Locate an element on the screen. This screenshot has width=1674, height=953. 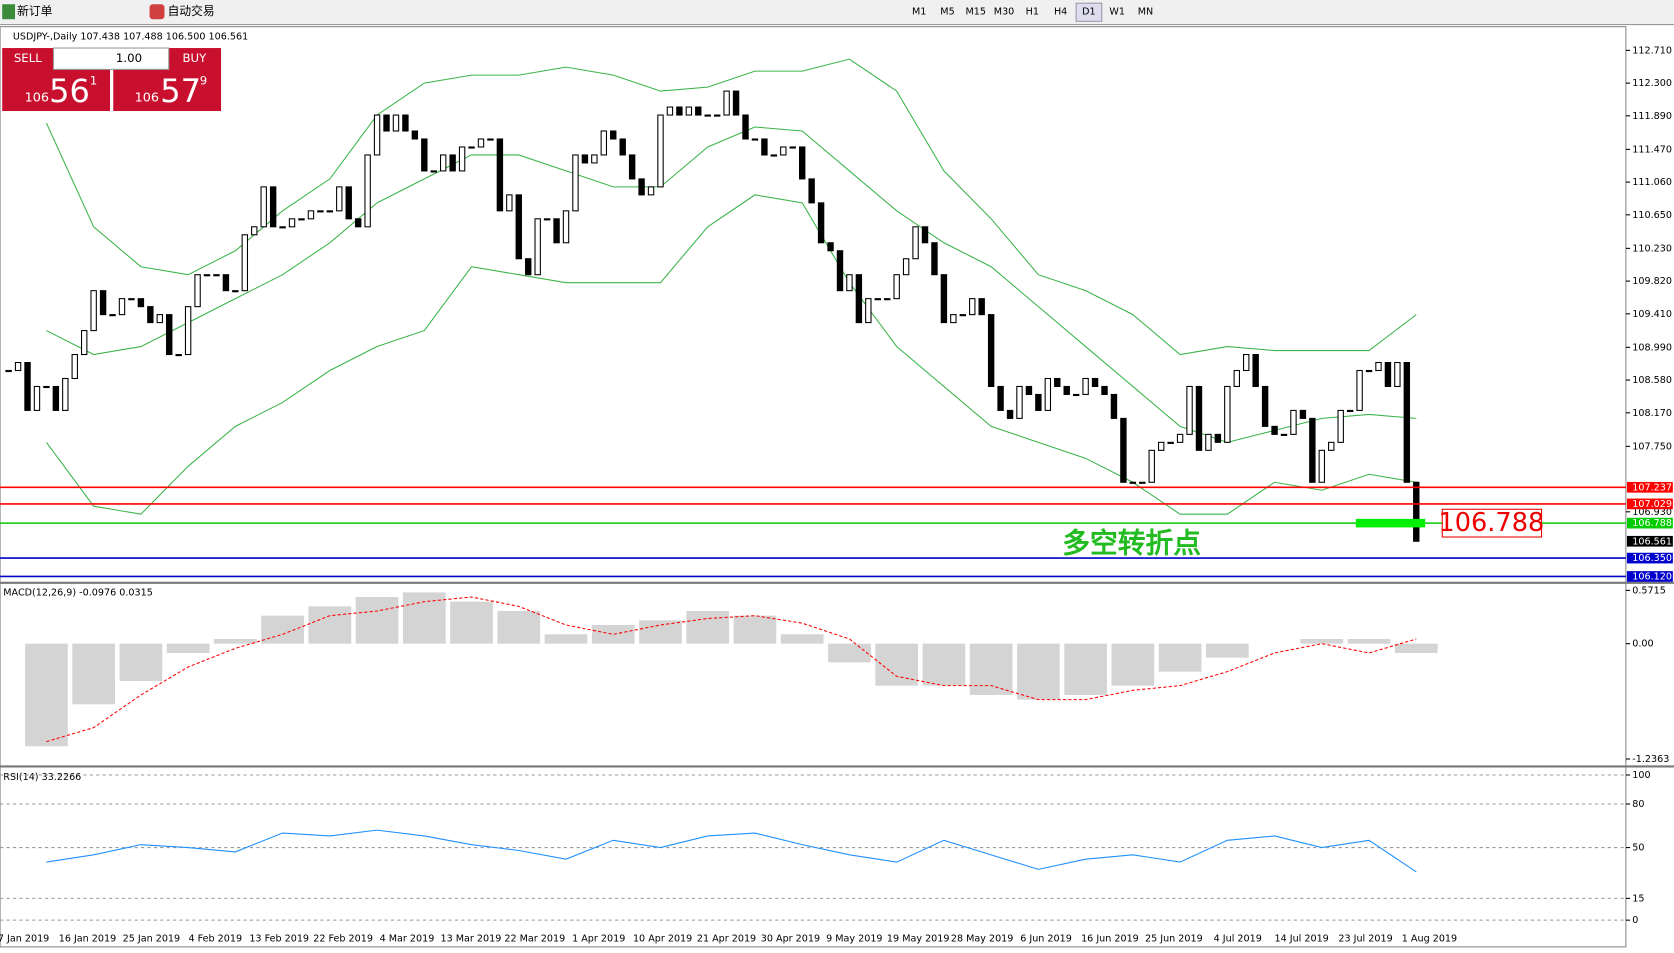
new-order: 新订单 is located at coordinates (34, 11).